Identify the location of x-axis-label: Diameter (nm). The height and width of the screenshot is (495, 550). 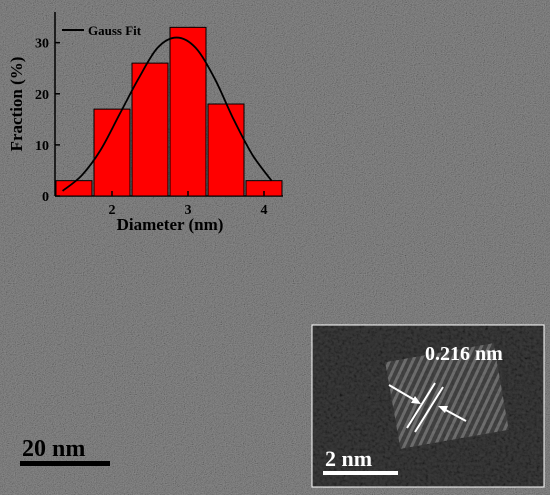
(170, 224).